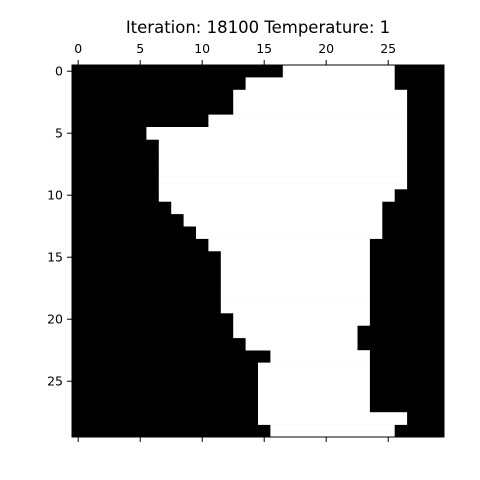  Describe the element at coordinates (55, 257) in the screenshot. I see `y-tick-label-15: 15` at that location.